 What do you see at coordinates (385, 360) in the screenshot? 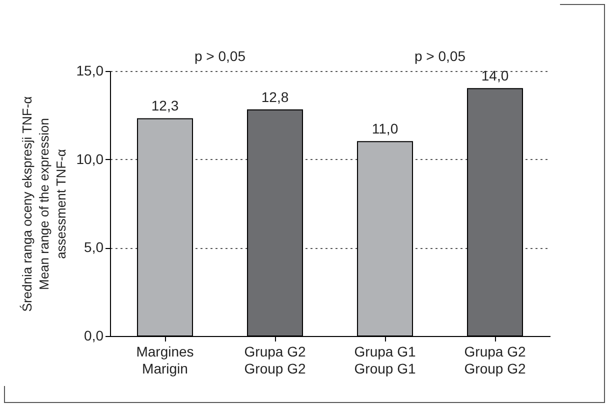
I see `x-tick-label: Grupa G1 Group G1` at bounding box center [385, 360].